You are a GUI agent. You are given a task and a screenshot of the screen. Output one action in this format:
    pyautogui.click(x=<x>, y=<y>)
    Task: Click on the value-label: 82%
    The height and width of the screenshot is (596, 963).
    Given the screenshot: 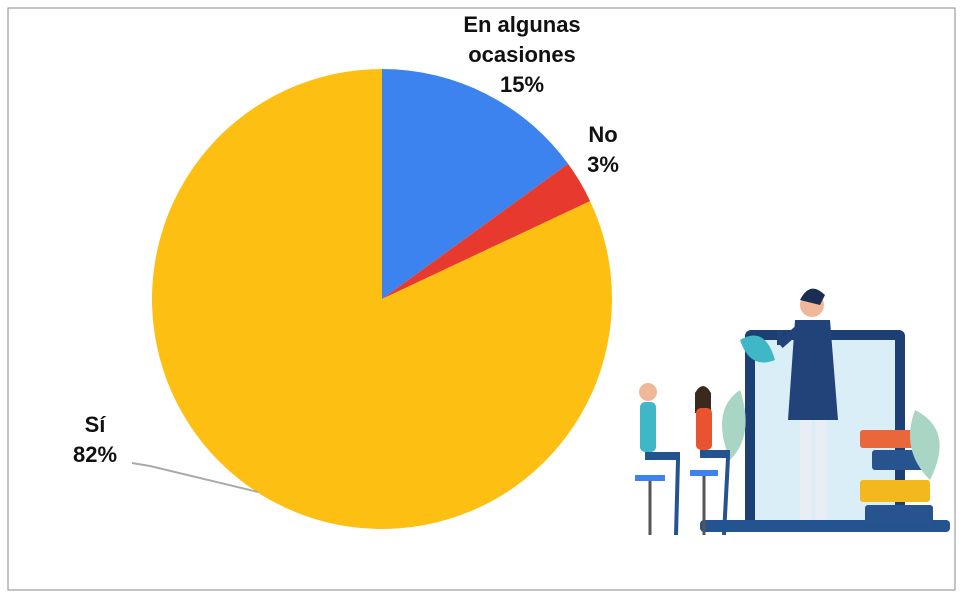 What is the action you would take?
    pyautogui.click(x=95, y=454)
    